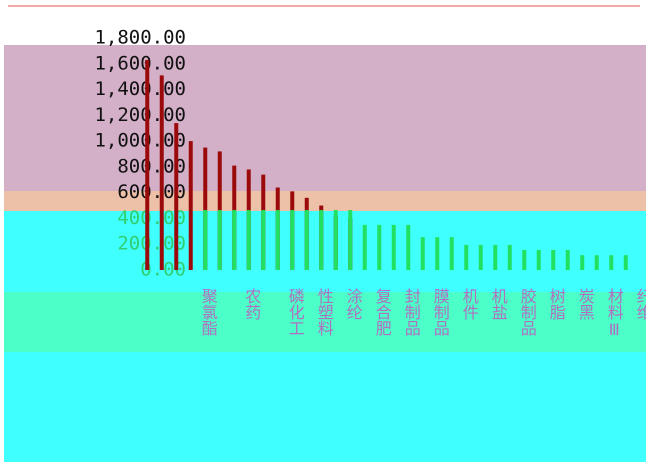  Describe the element at coordinates (295, 312) in the screenshot. I see `x-tick-label: 磷化工` at that location.